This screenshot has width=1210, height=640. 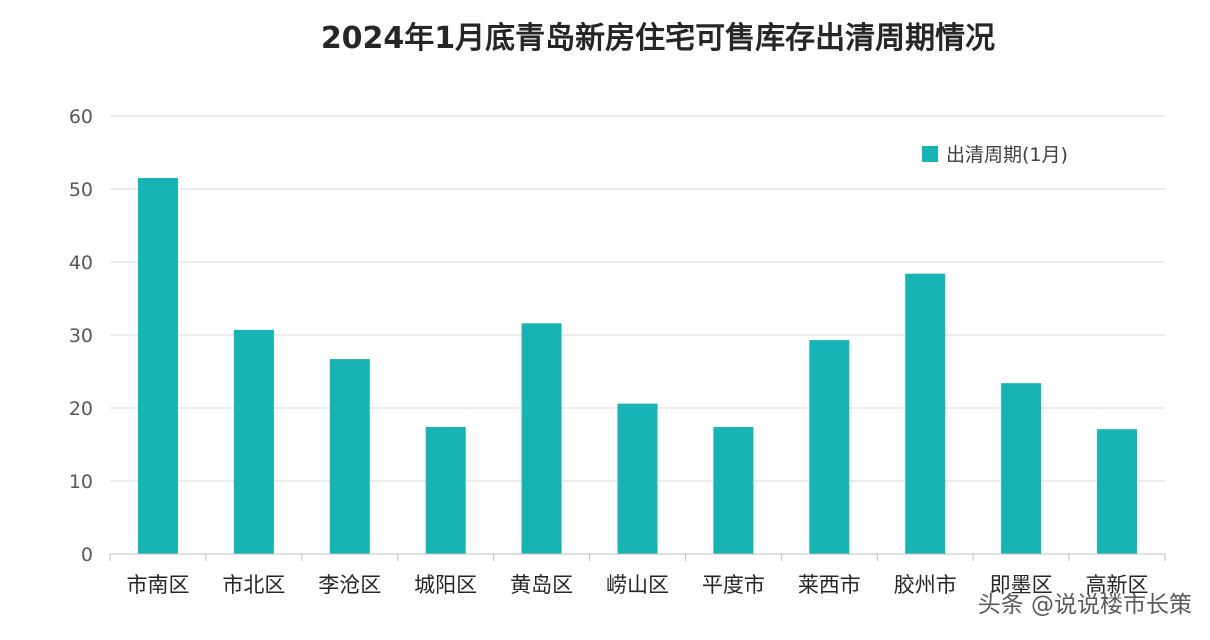 I want to click on x-tick-label: 即墨区, so click(x=1021, y=585).